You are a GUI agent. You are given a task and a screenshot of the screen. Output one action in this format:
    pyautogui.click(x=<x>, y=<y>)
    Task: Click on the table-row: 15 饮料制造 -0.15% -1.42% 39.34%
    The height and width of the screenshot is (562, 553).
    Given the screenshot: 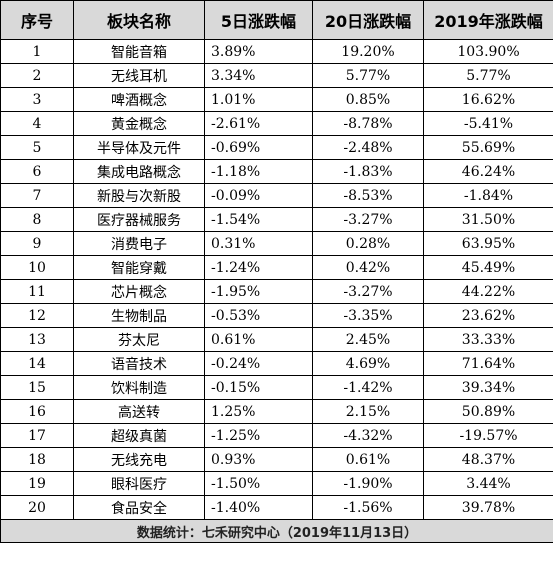 What is the action you would take?
    pyautogui.click(x=276, y=387)
    